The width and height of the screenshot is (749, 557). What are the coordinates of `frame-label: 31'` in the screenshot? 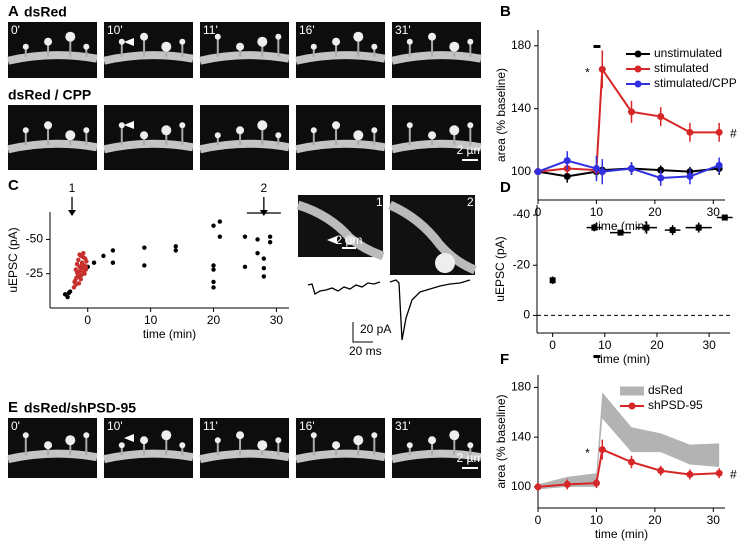 It's located at (403, 30).